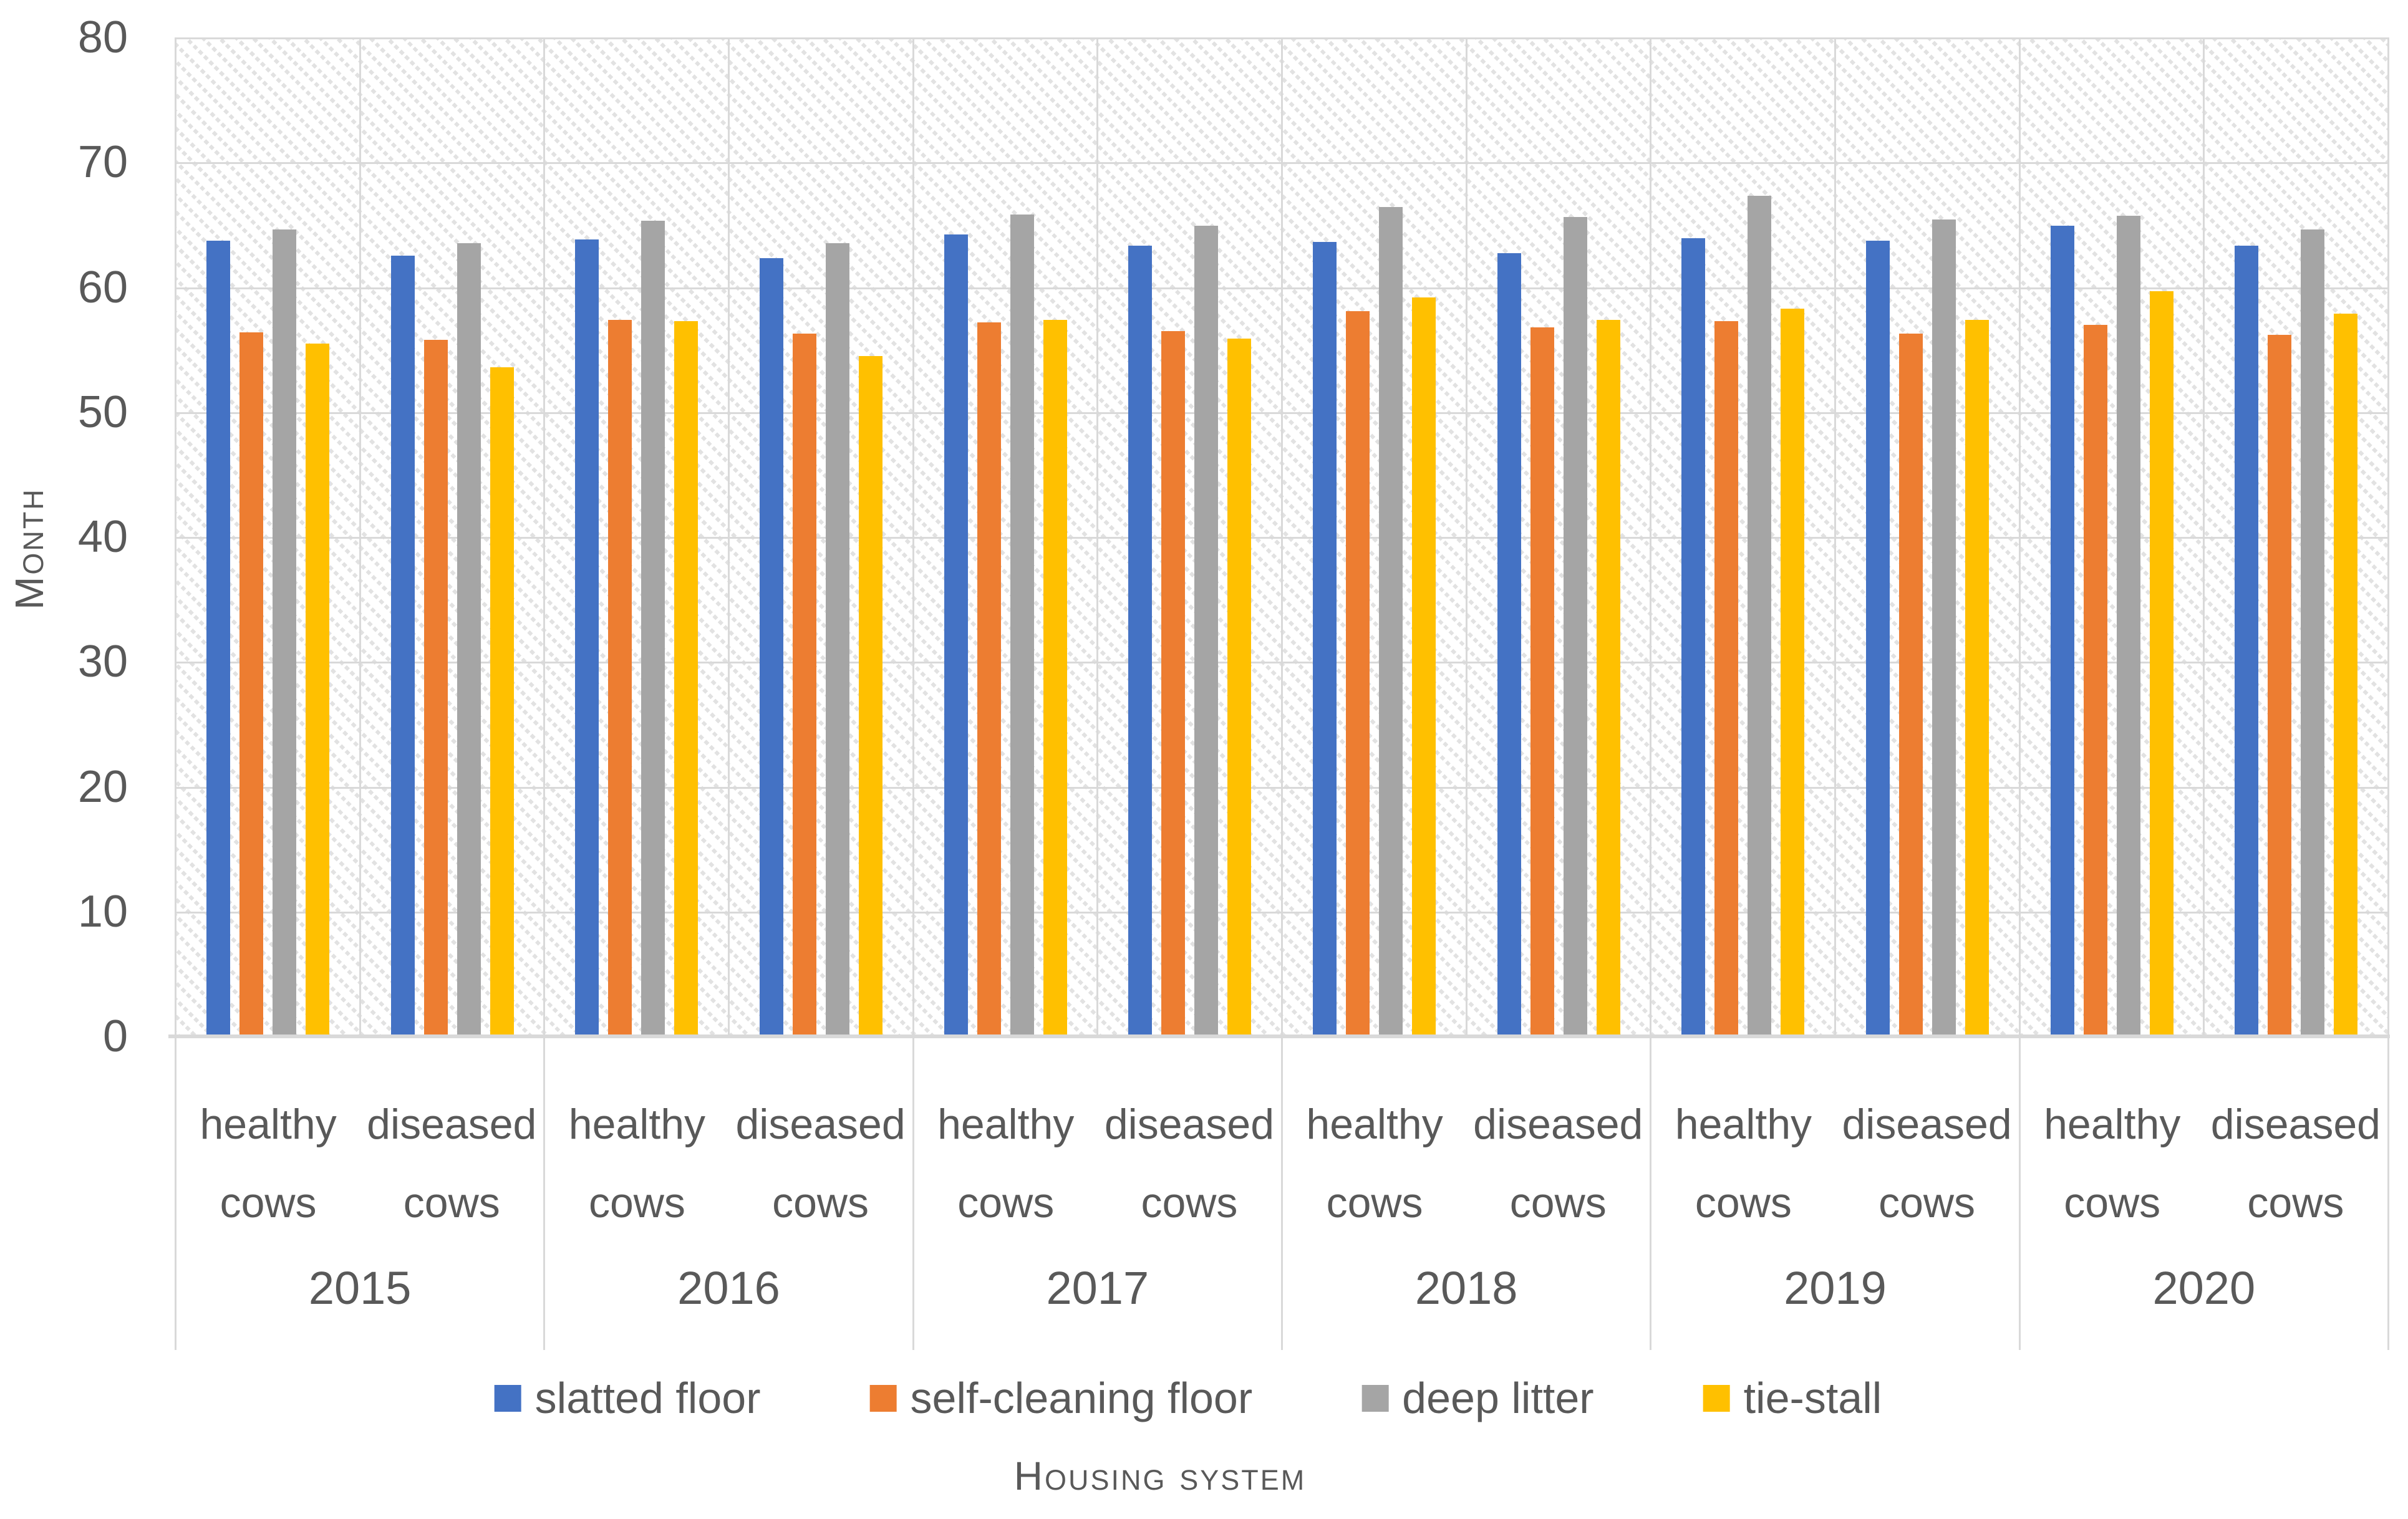 This screenshot has height=1519, width=2408. What do you see at coordinates (1140, 641) in the screenshot?
I see `bar-slatted-floor-2017-diseased-cows` at bounding box center [1140, 641].